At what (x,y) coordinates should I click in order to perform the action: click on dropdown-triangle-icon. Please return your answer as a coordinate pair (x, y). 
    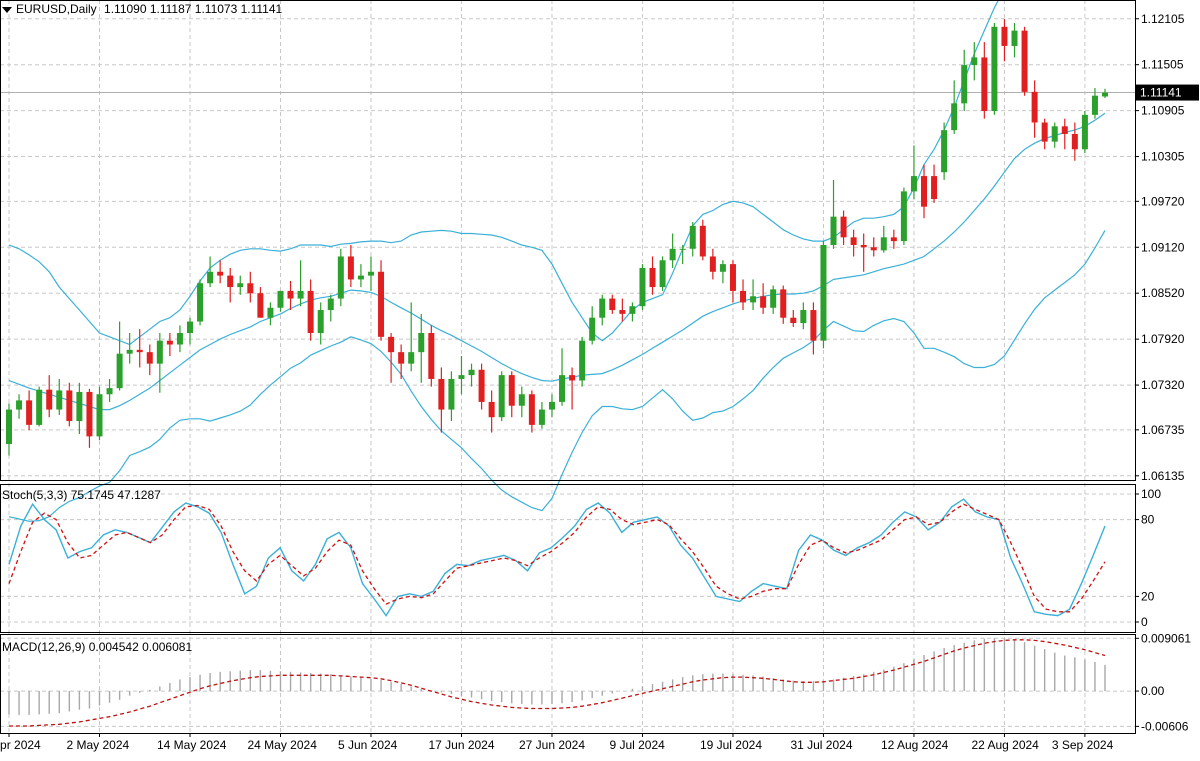
    Looking at the image, I should click on (7, 9).